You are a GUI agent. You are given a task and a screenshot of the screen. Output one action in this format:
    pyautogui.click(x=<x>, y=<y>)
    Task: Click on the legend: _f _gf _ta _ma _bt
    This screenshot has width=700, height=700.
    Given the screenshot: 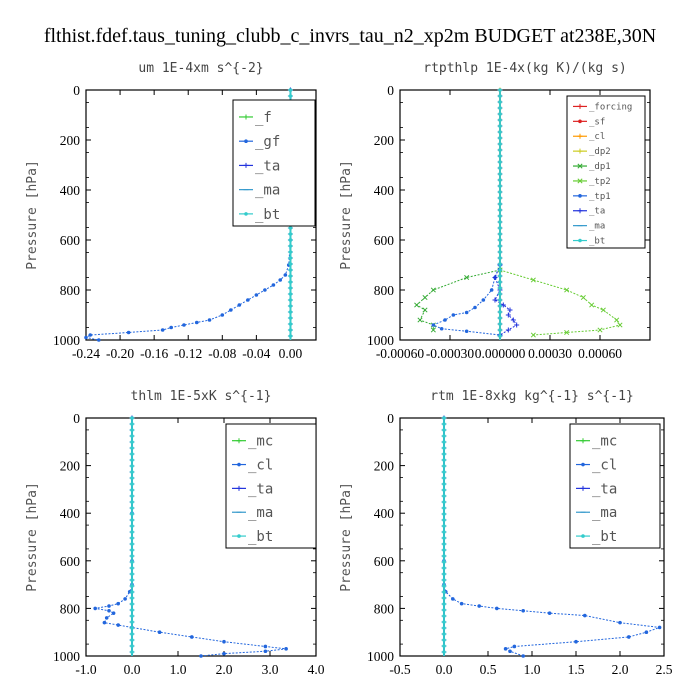 What is the action you would take?
    pyautogui.click(x=274, y=163)
    